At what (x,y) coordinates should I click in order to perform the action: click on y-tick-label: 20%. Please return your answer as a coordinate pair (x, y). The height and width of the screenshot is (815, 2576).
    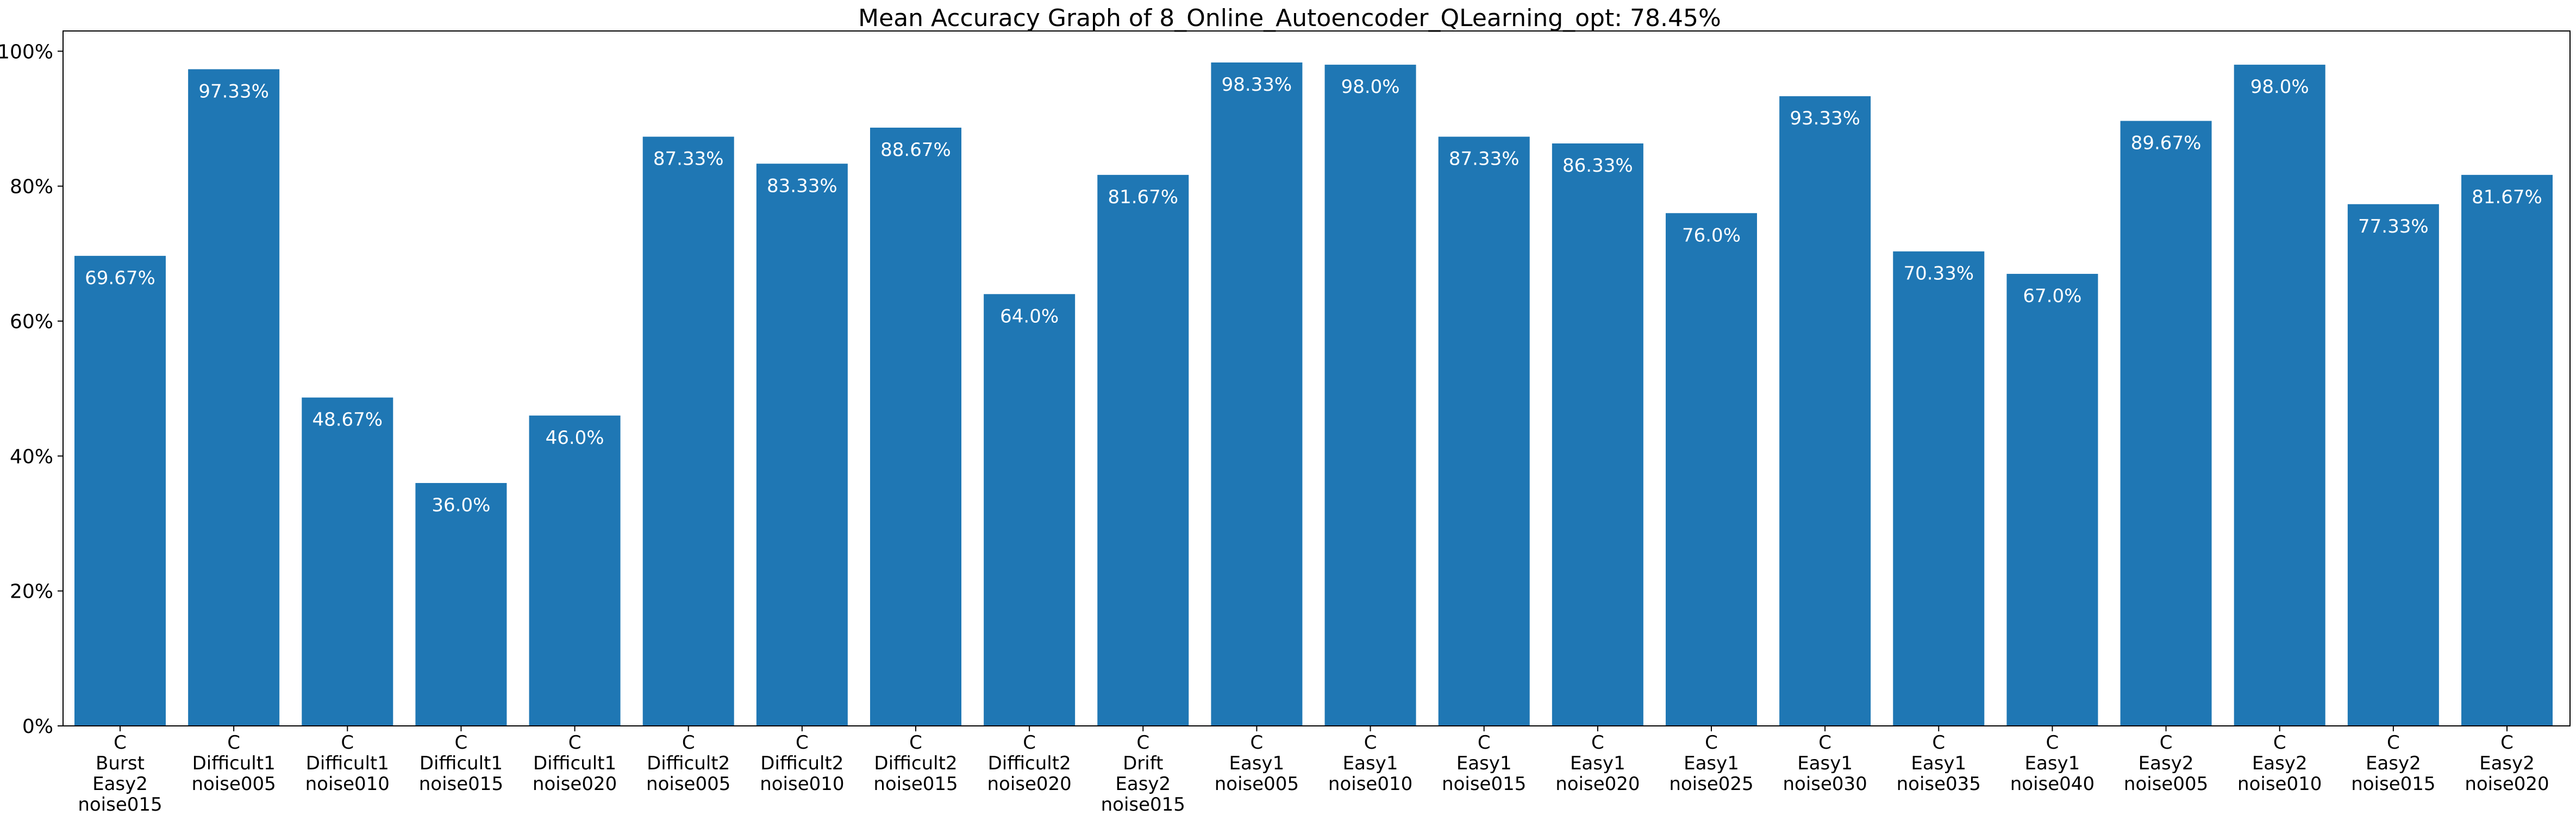
    Looking at the image, I should click on (31, 592).